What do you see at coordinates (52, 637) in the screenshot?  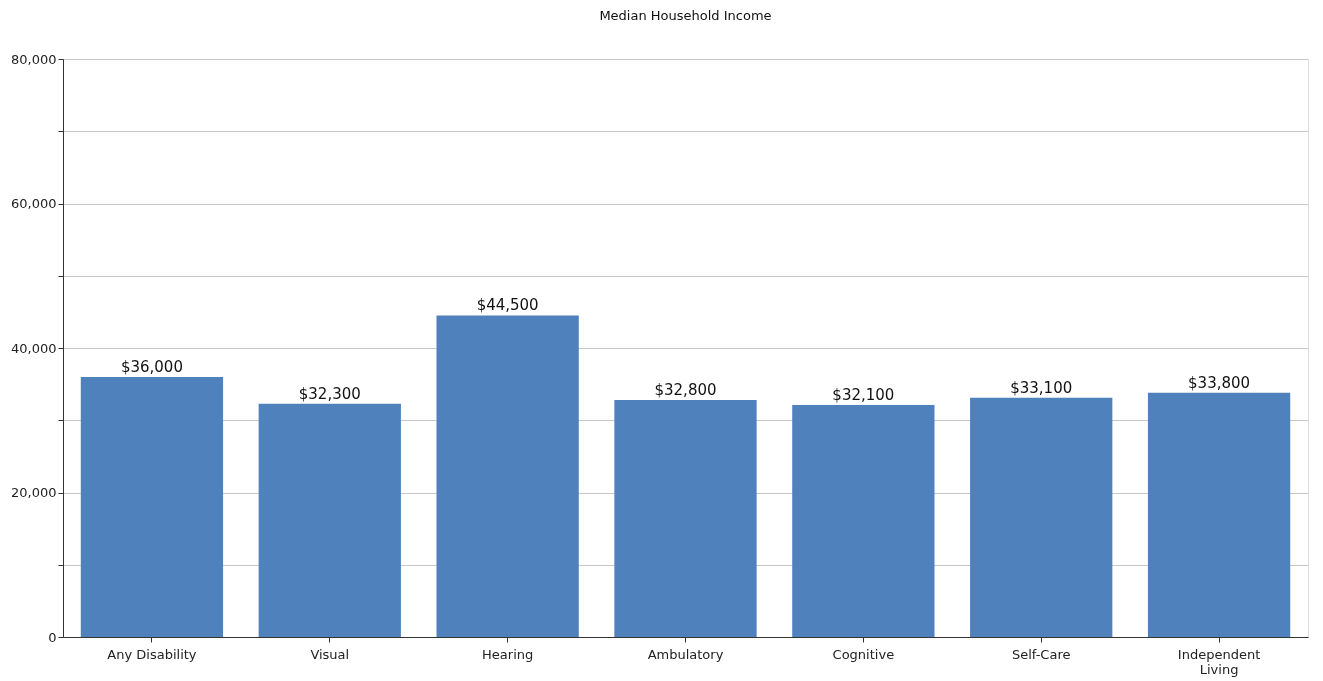 I see `y-tick-label: 0` at bounding box center [52, 637].